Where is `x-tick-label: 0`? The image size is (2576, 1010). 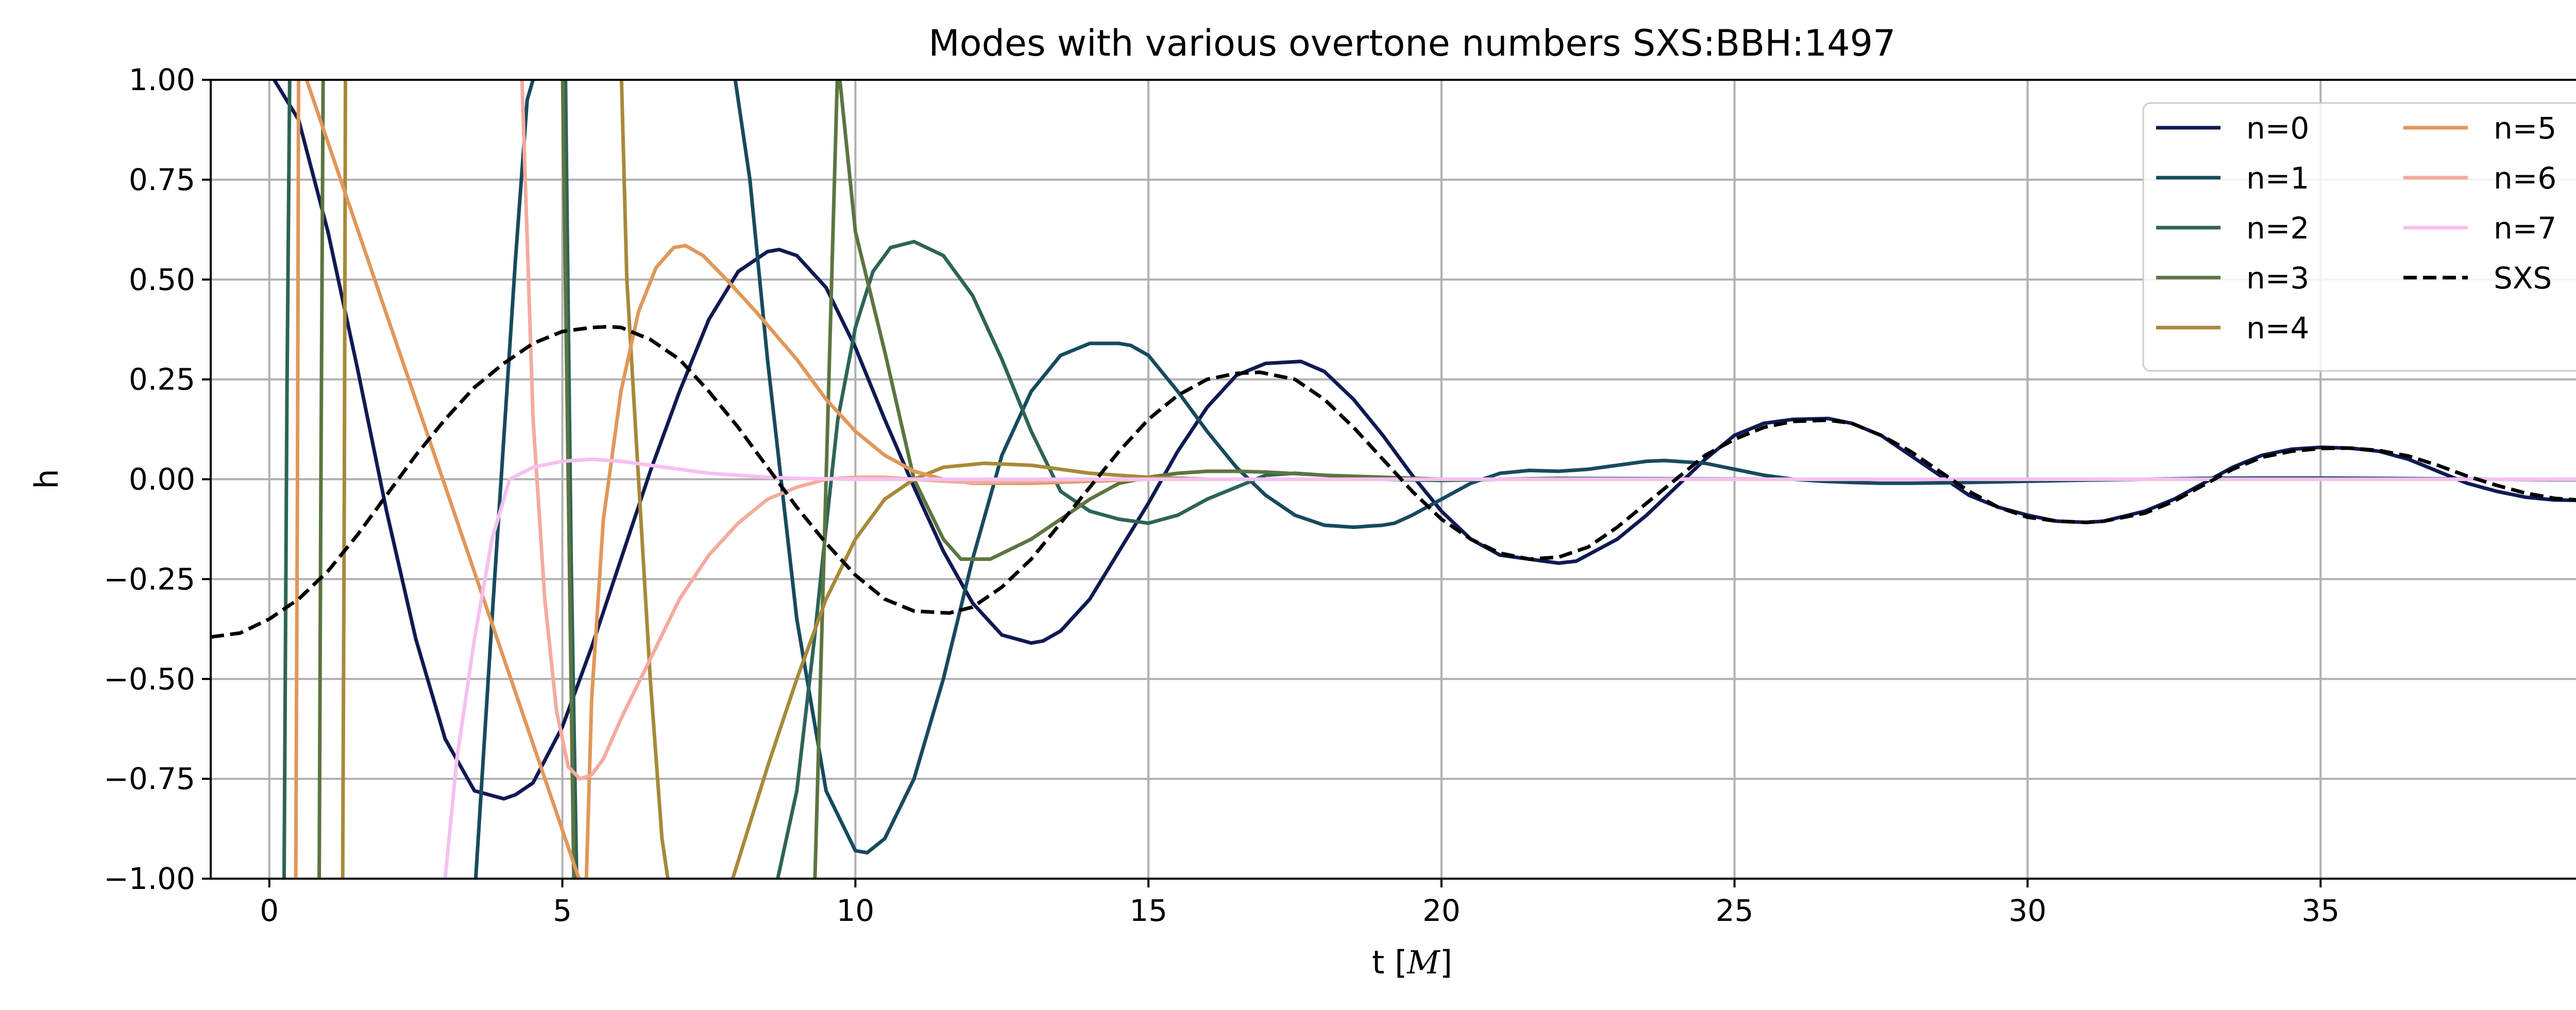
x-tick-label: 0 is located at coordinates (269, 910).